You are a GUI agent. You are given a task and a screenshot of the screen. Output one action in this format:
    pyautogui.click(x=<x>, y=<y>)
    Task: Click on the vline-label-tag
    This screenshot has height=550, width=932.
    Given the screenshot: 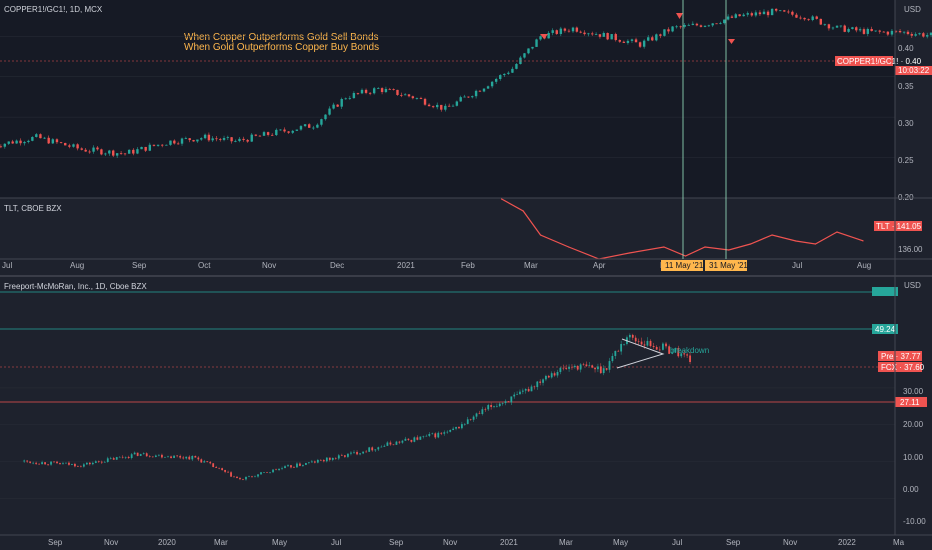 What is the action you would take?
    pyautogui.click(x=726, y=265)
    